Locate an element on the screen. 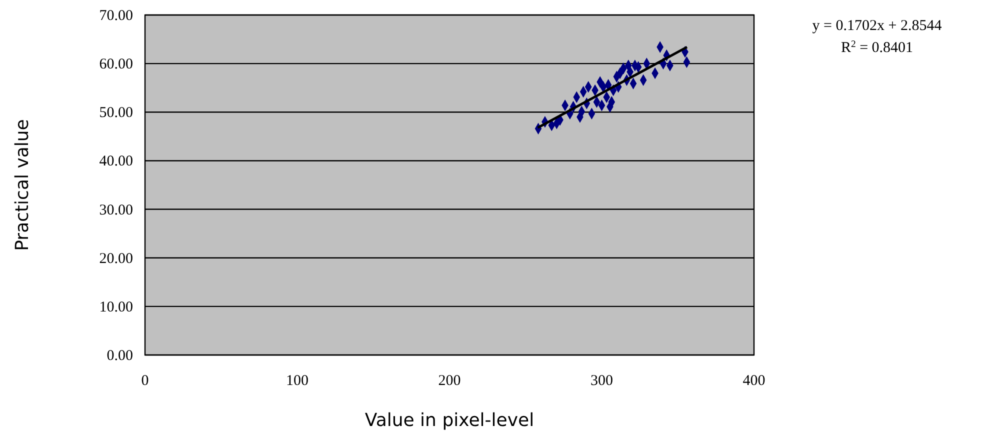 The width and height of the screenshot is (990, 438). x-tick-label: 0 is located at coordinates (145, 381).